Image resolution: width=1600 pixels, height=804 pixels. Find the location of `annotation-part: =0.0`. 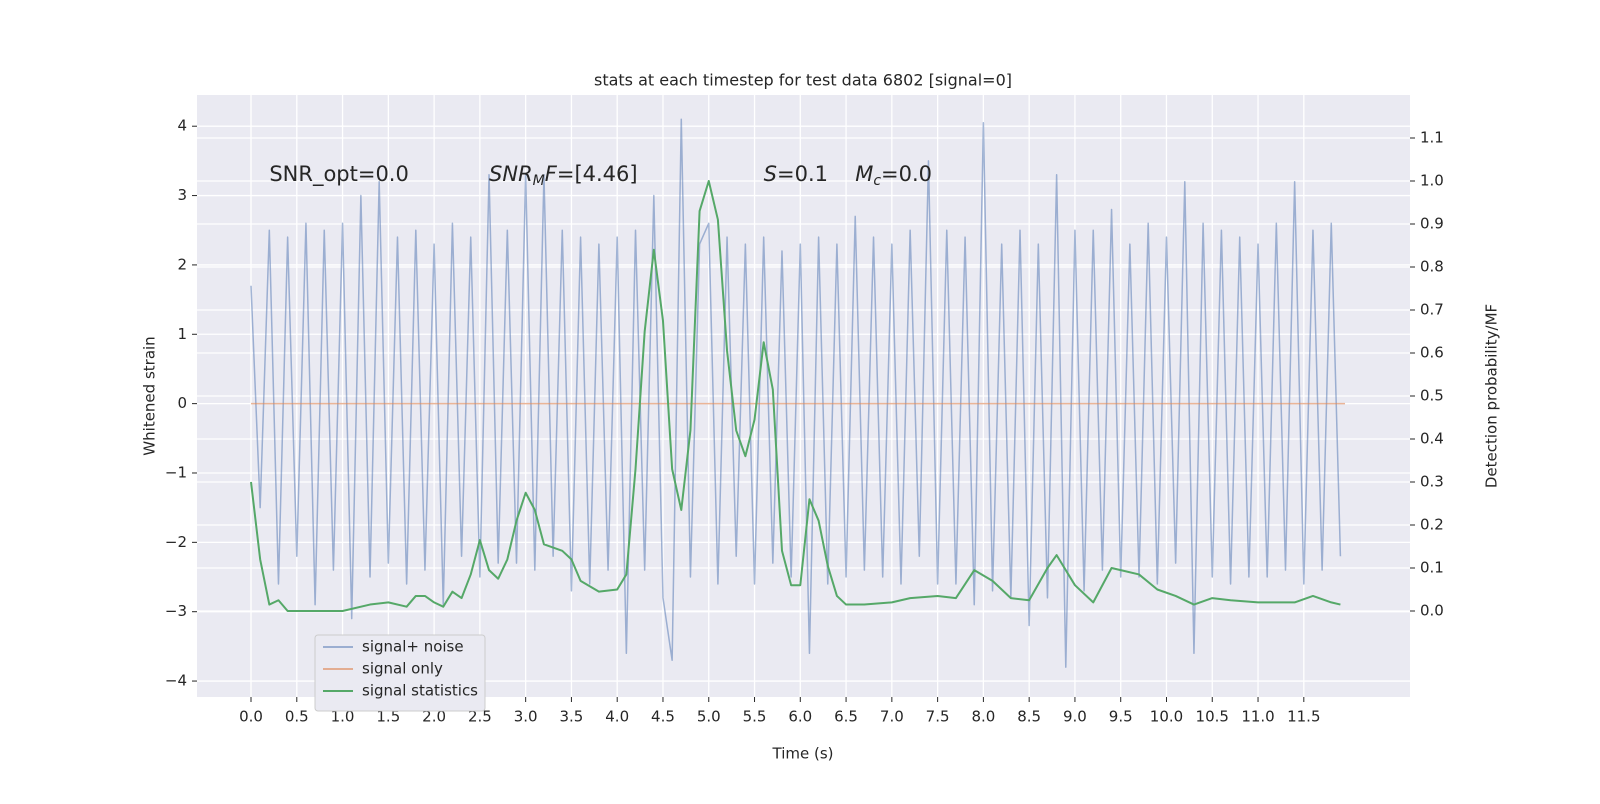

annotation-part: =0.0 is located at coordinates (906, 174).